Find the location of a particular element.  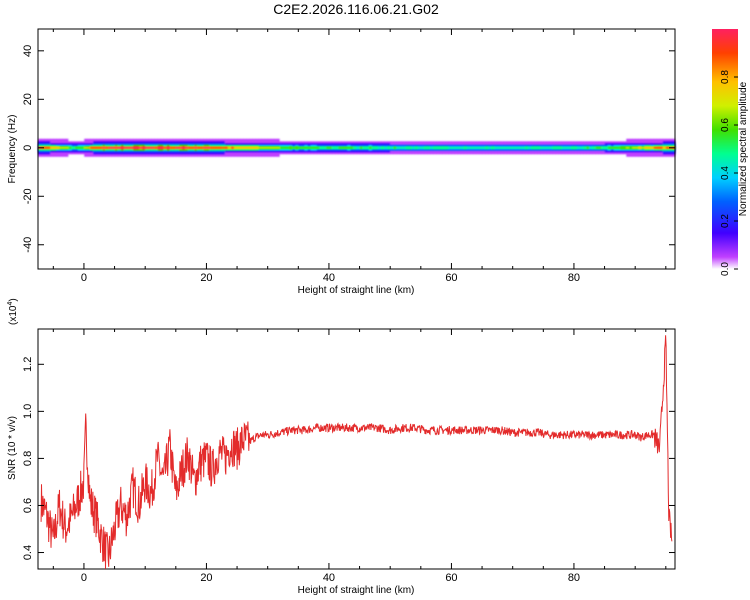

figure-title: C2E2.2026.116.06.21.G02 is located at coordinates (356, 9).